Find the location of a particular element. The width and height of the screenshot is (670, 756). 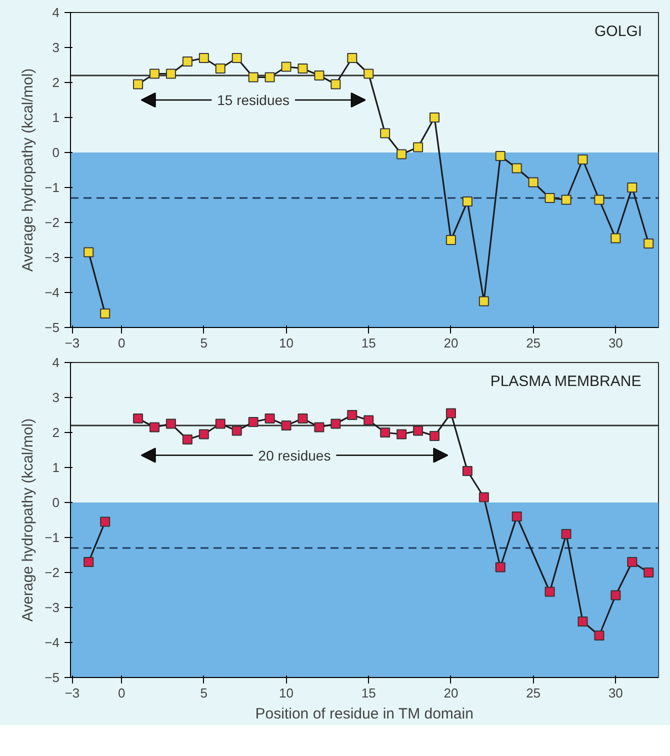

y-tick-label: −3 is located at coordinates (52, 257).